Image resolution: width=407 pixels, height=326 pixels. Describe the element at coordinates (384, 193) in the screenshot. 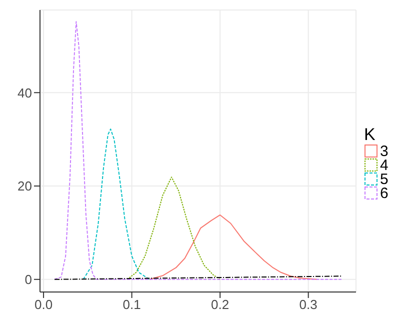

I see `legend-label: 6` at that location.